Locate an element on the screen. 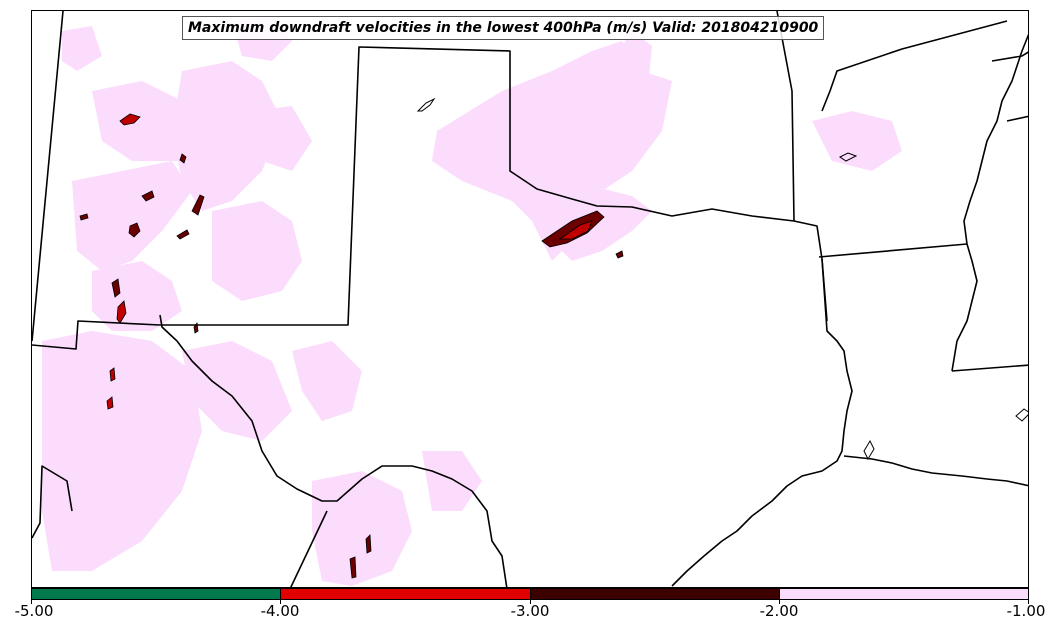 This screenshot has height=633, width=1060. colorbar-bin-darkred is located at coordinates (655, 594).